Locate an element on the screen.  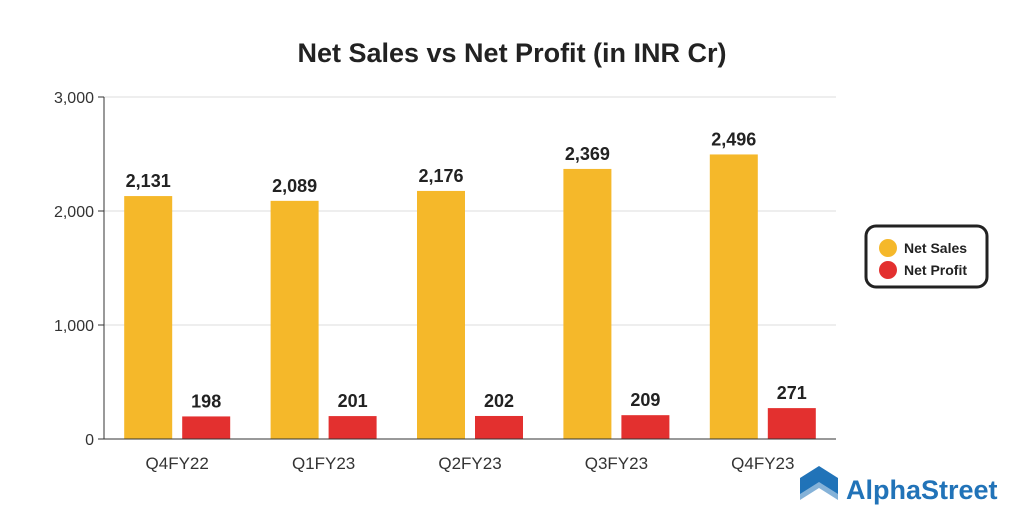
data-label: 201 is located at coordinates (353, 401).